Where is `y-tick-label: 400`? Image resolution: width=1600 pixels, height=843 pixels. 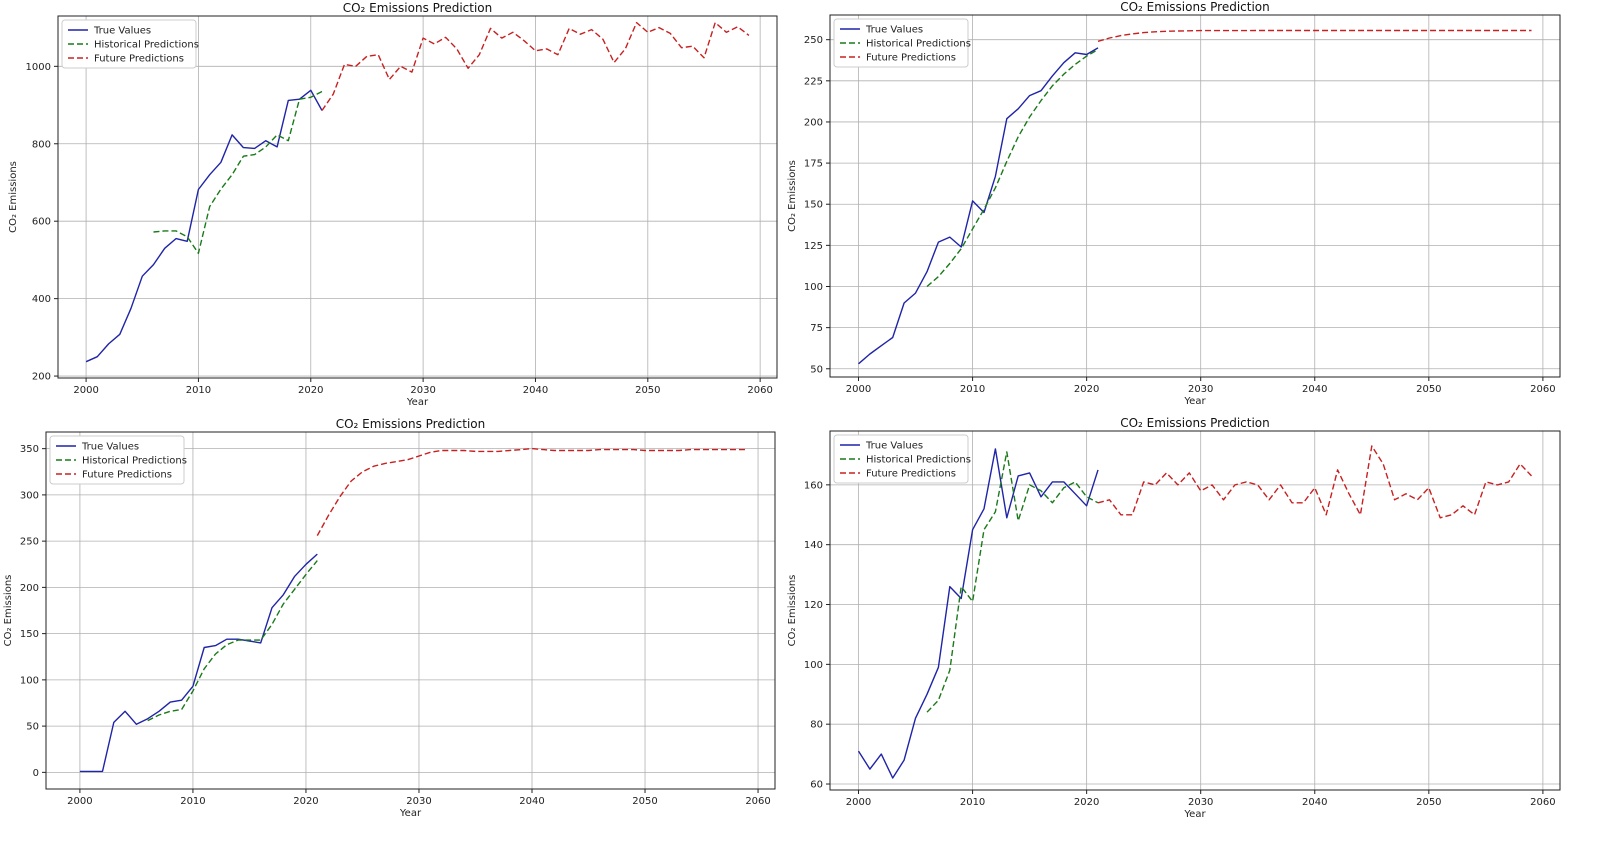 y-tick-label: 400 is located at coordinates (41, 299).